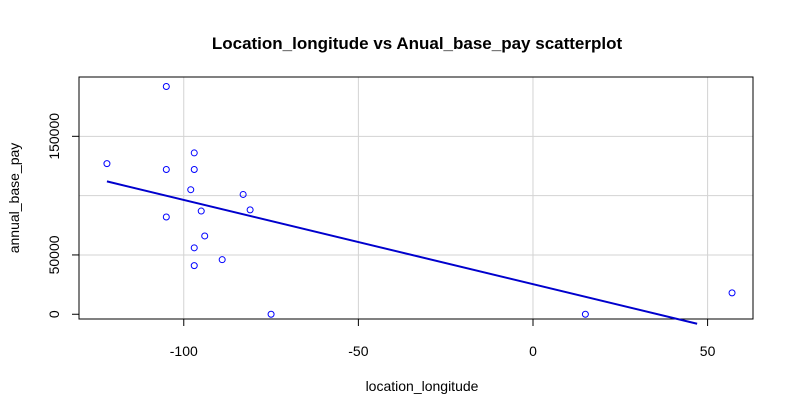 The image size is (794, 417). Describe the element at coordinates (184, 351) in the screenshot. I see `x-tick-label: -100` at that location.